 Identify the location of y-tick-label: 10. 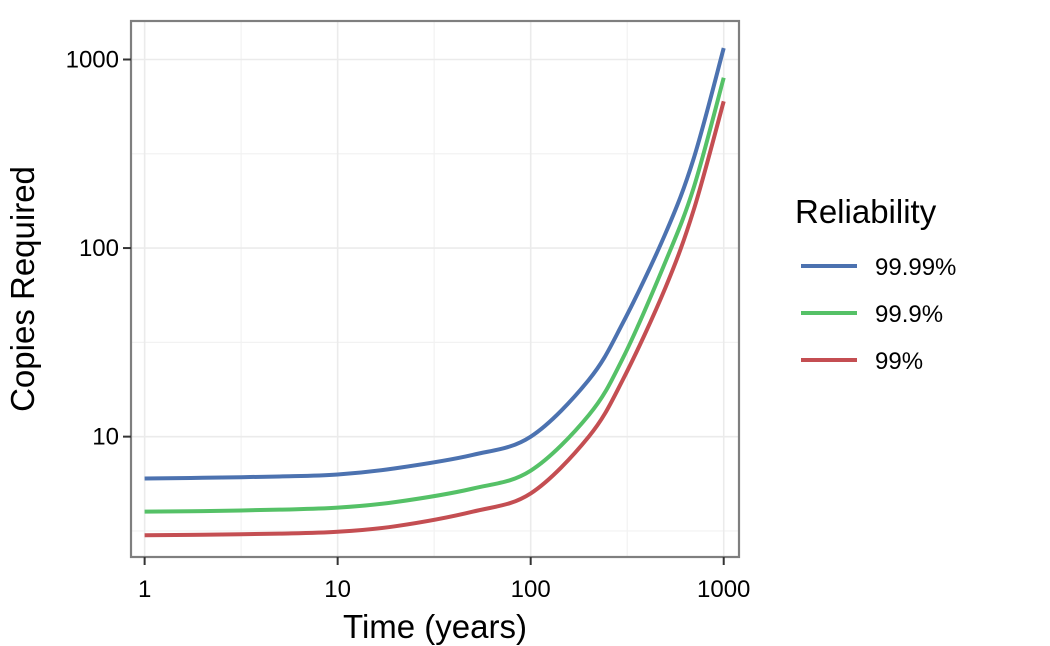
(105, 437).